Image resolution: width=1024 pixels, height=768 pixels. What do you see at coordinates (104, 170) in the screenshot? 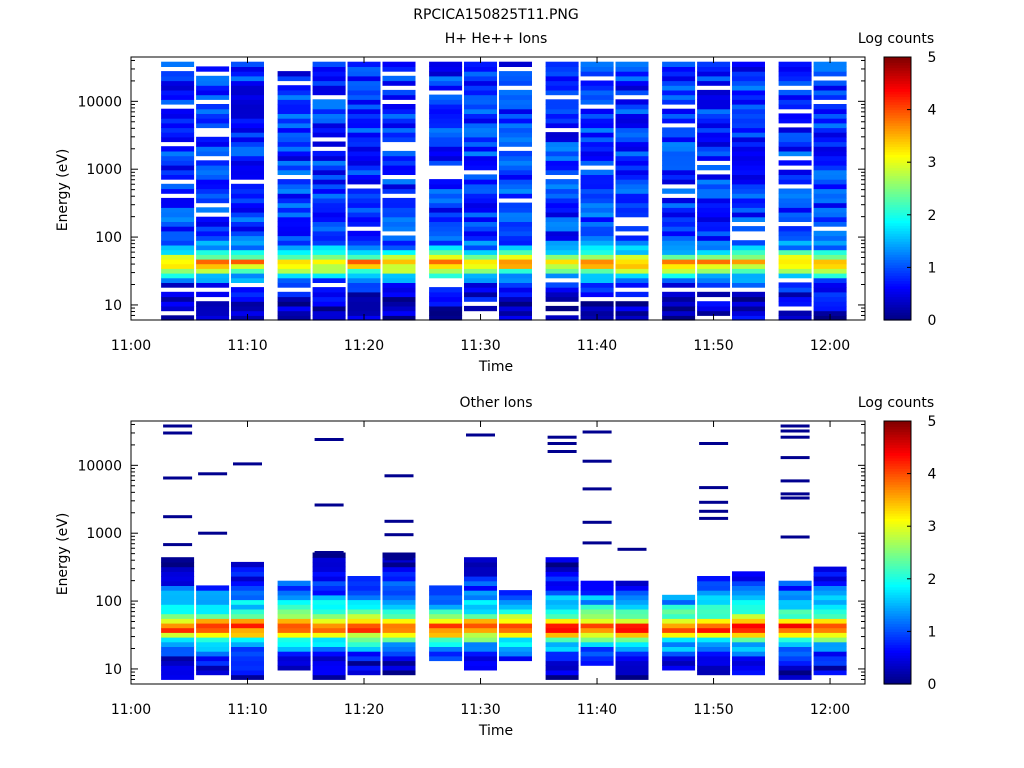
I see `y-tick-label: 1000` at bounding box center [104, 170].